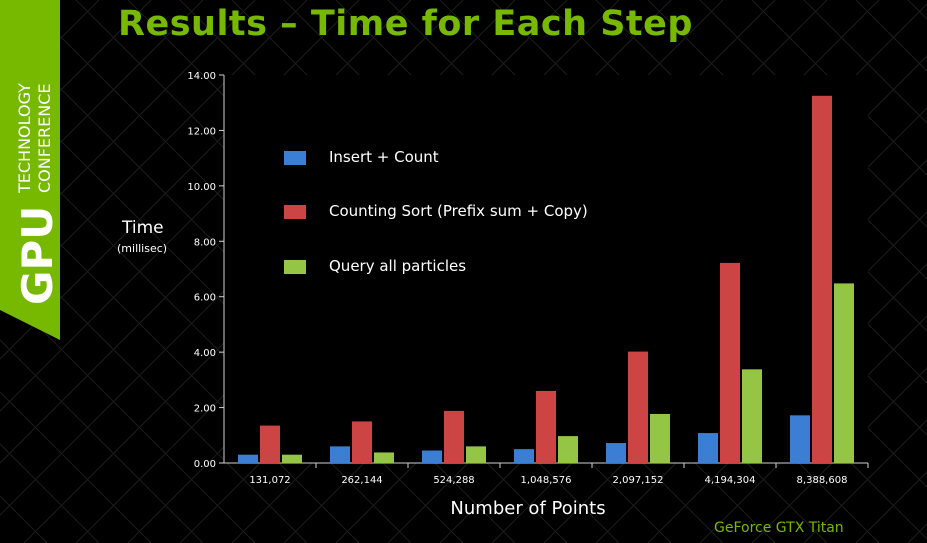 Image resolution: width=927 pixels, height=543 pixels. I want to click on banner-gpu-text: GPU, so click(36, 255).